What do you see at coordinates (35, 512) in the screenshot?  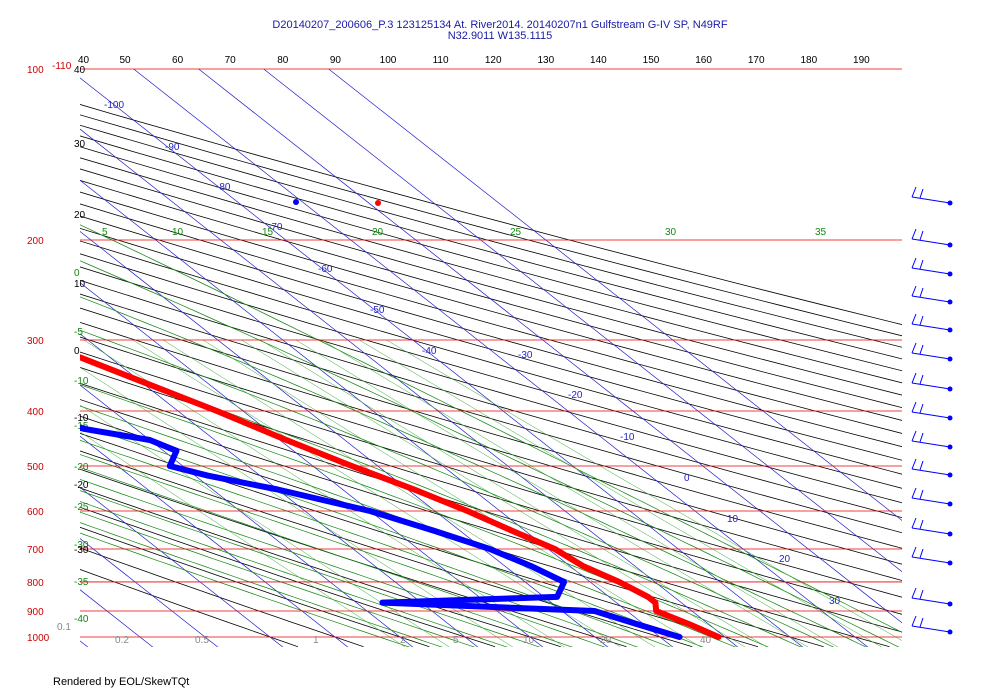 I see `pressure-tick-label: 600` at bounding box center [35, 512].